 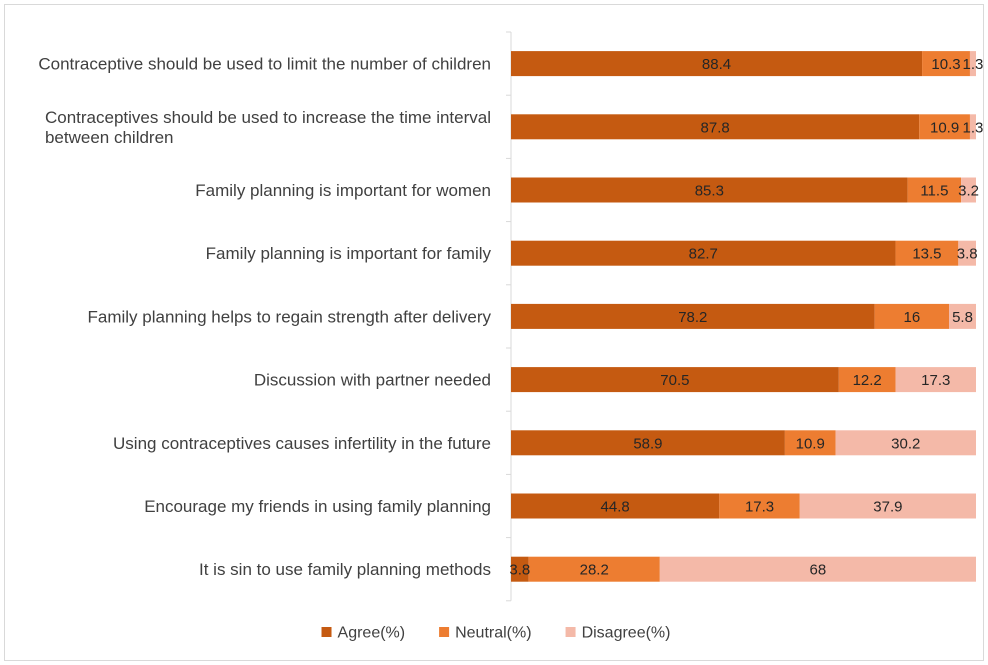 I want to click on data-label: 85.3, so click(x=709, y=191).